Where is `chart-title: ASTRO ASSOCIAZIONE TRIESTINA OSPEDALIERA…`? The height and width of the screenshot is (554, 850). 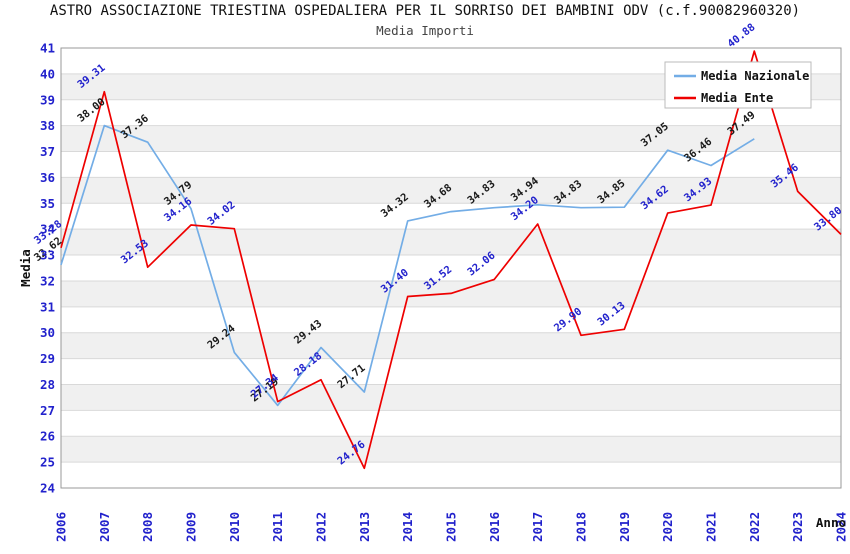 chart-title: ASTRO ASSOCIAZIONE TRIESTINA OSPEDALIERA… is located at coordinates (425, 11).